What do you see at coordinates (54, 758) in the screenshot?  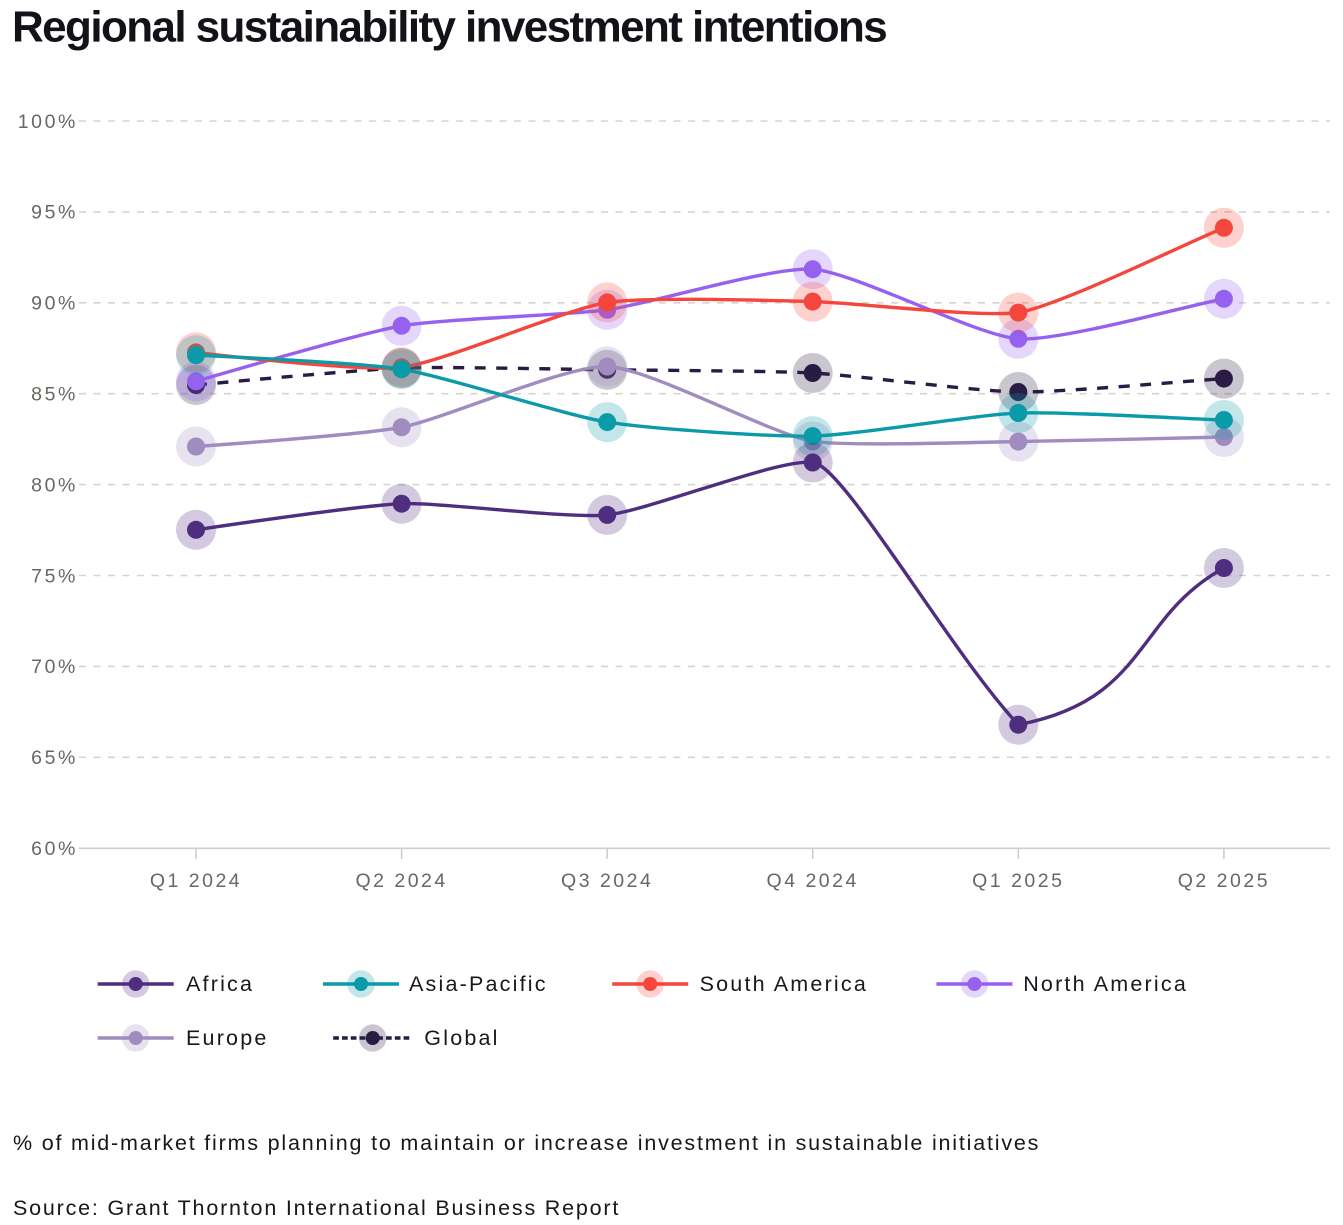 I see `svg-text: 65%` at bounding box center [54, 758].